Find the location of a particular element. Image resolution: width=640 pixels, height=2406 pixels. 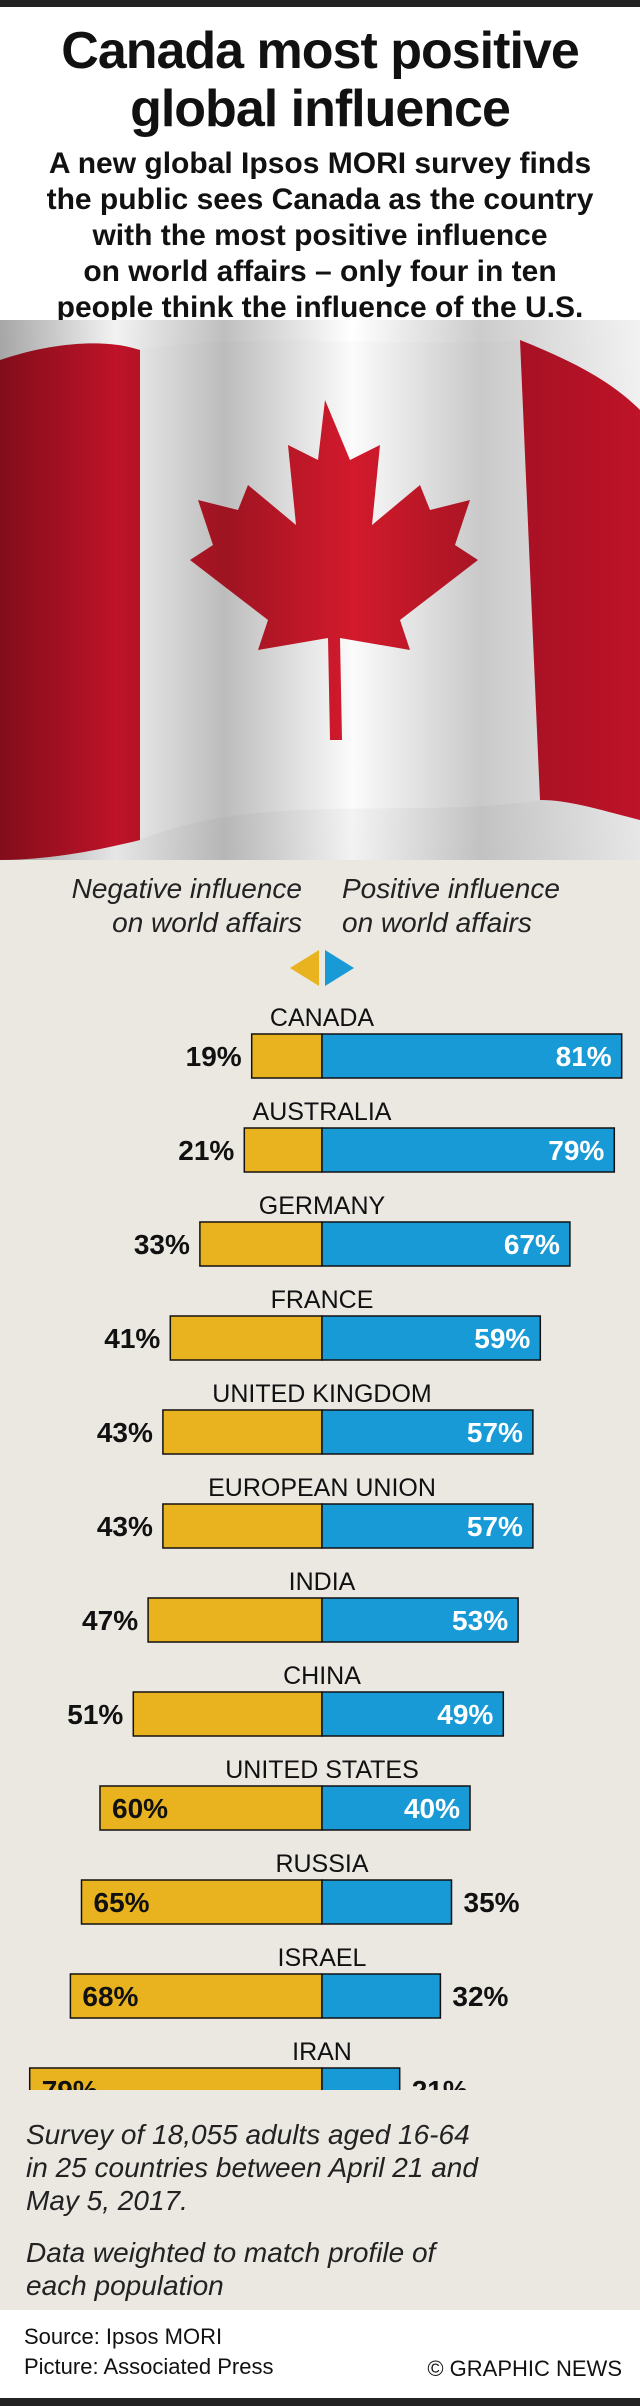

bar-row-russia: RUSSIA 65% 35% is located at coordinates (300, 1887).